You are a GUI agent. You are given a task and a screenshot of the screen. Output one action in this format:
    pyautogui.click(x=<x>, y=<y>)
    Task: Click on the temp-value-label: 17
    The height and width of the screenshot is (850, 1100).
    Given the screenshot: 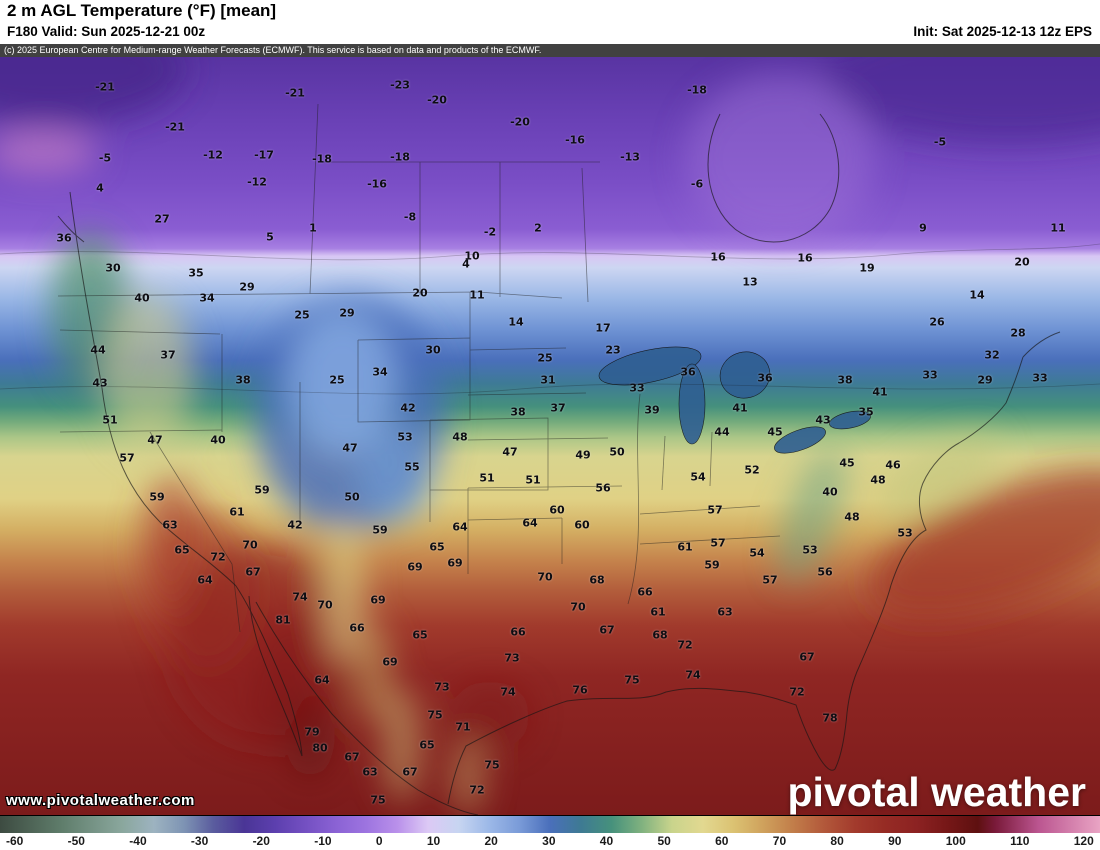 What is the action you would take?
    pyautogui.click(x=603, y=328)
    